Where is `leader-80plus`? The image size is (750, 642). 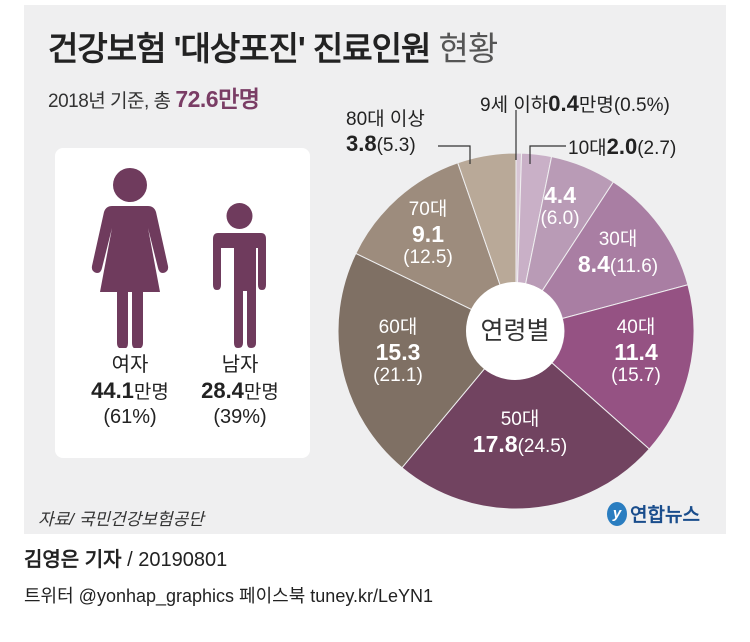 leader-80plus is located at coordinates (454, 154).